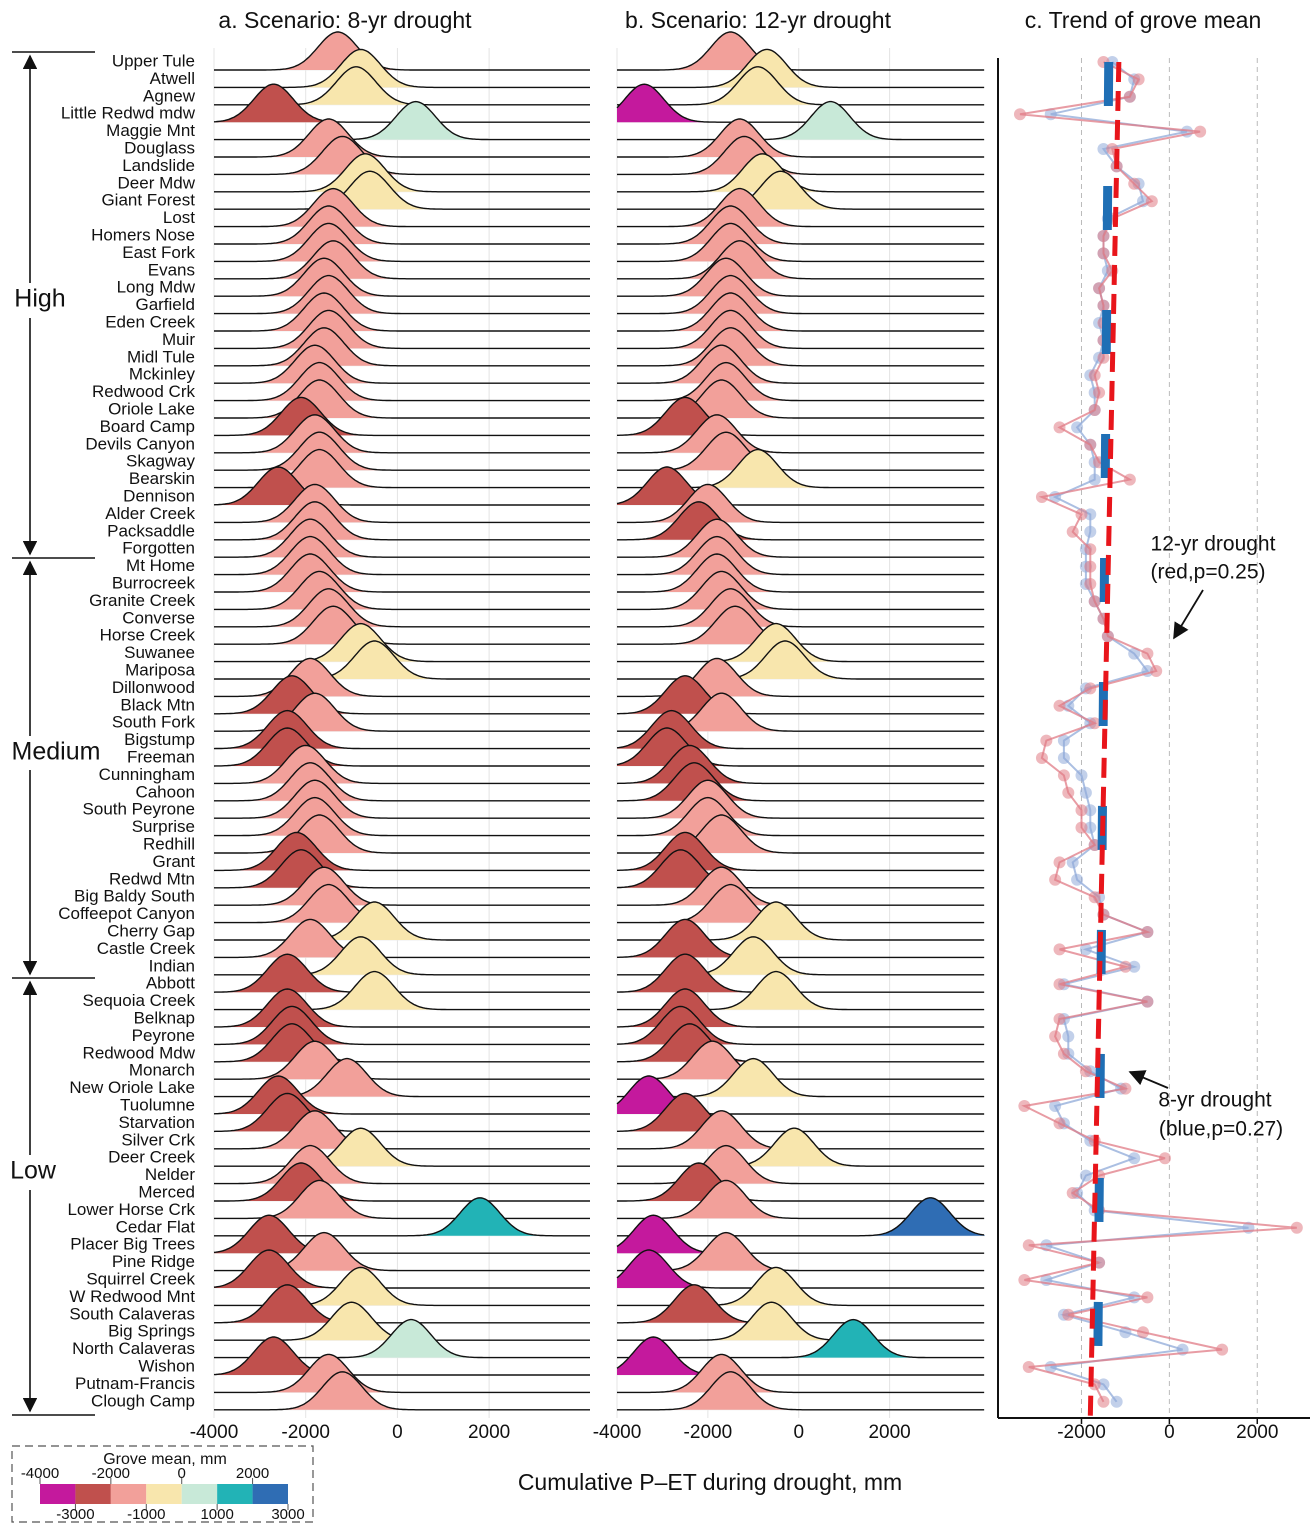  Describe the element at coordinates (153, 60) in the screenshot. I see `grove-label: Upper Tule` at that location.